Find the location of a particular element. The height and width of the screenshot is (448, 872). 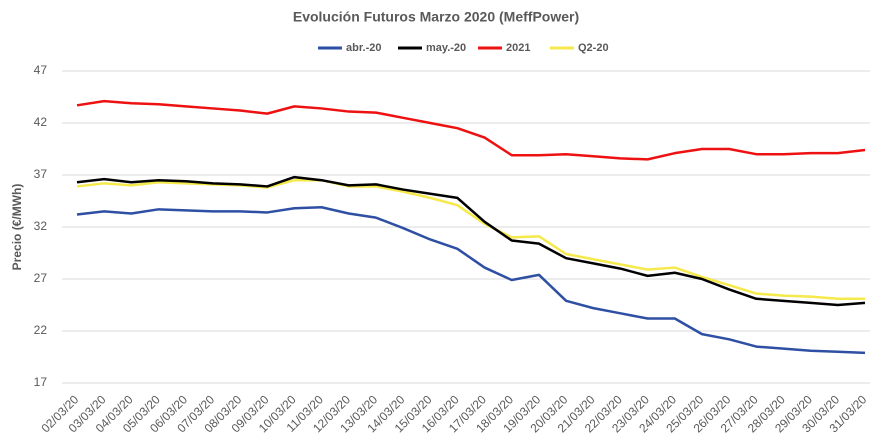

legend-label: abr.-20 is located at coordinates (363, 48).